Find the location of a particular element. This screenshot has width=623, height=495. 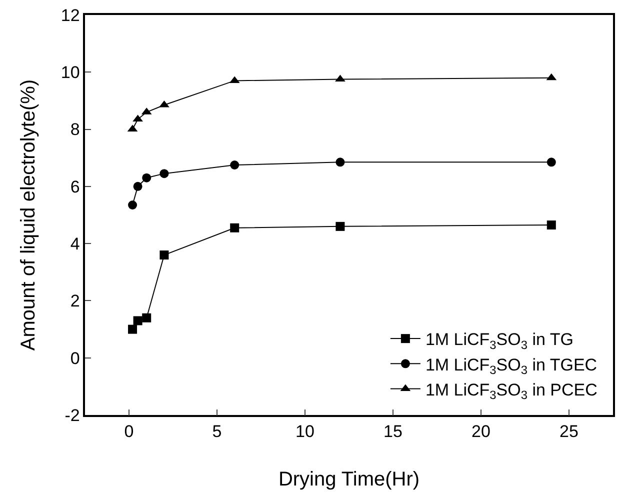

x-tick-label: 10 is located at coordinates (305, 432).